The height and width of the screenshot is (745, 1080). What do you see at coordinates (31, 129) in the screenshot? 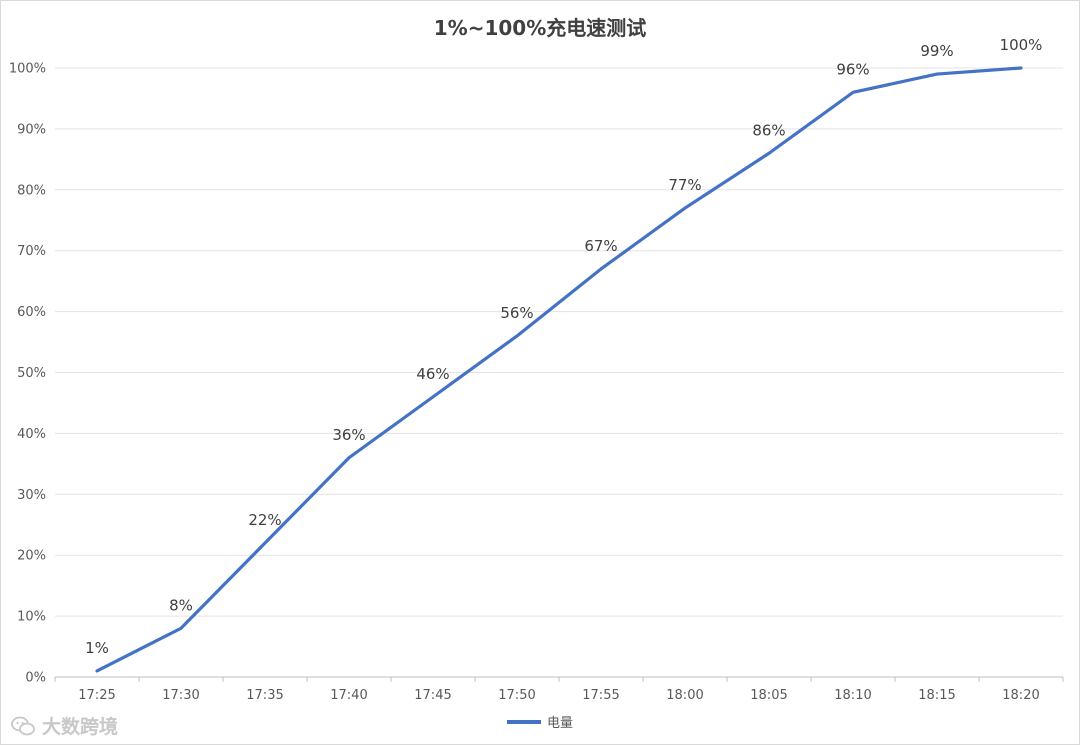
I see `y-tick-label: 90%` at bounding box center [31, 129].